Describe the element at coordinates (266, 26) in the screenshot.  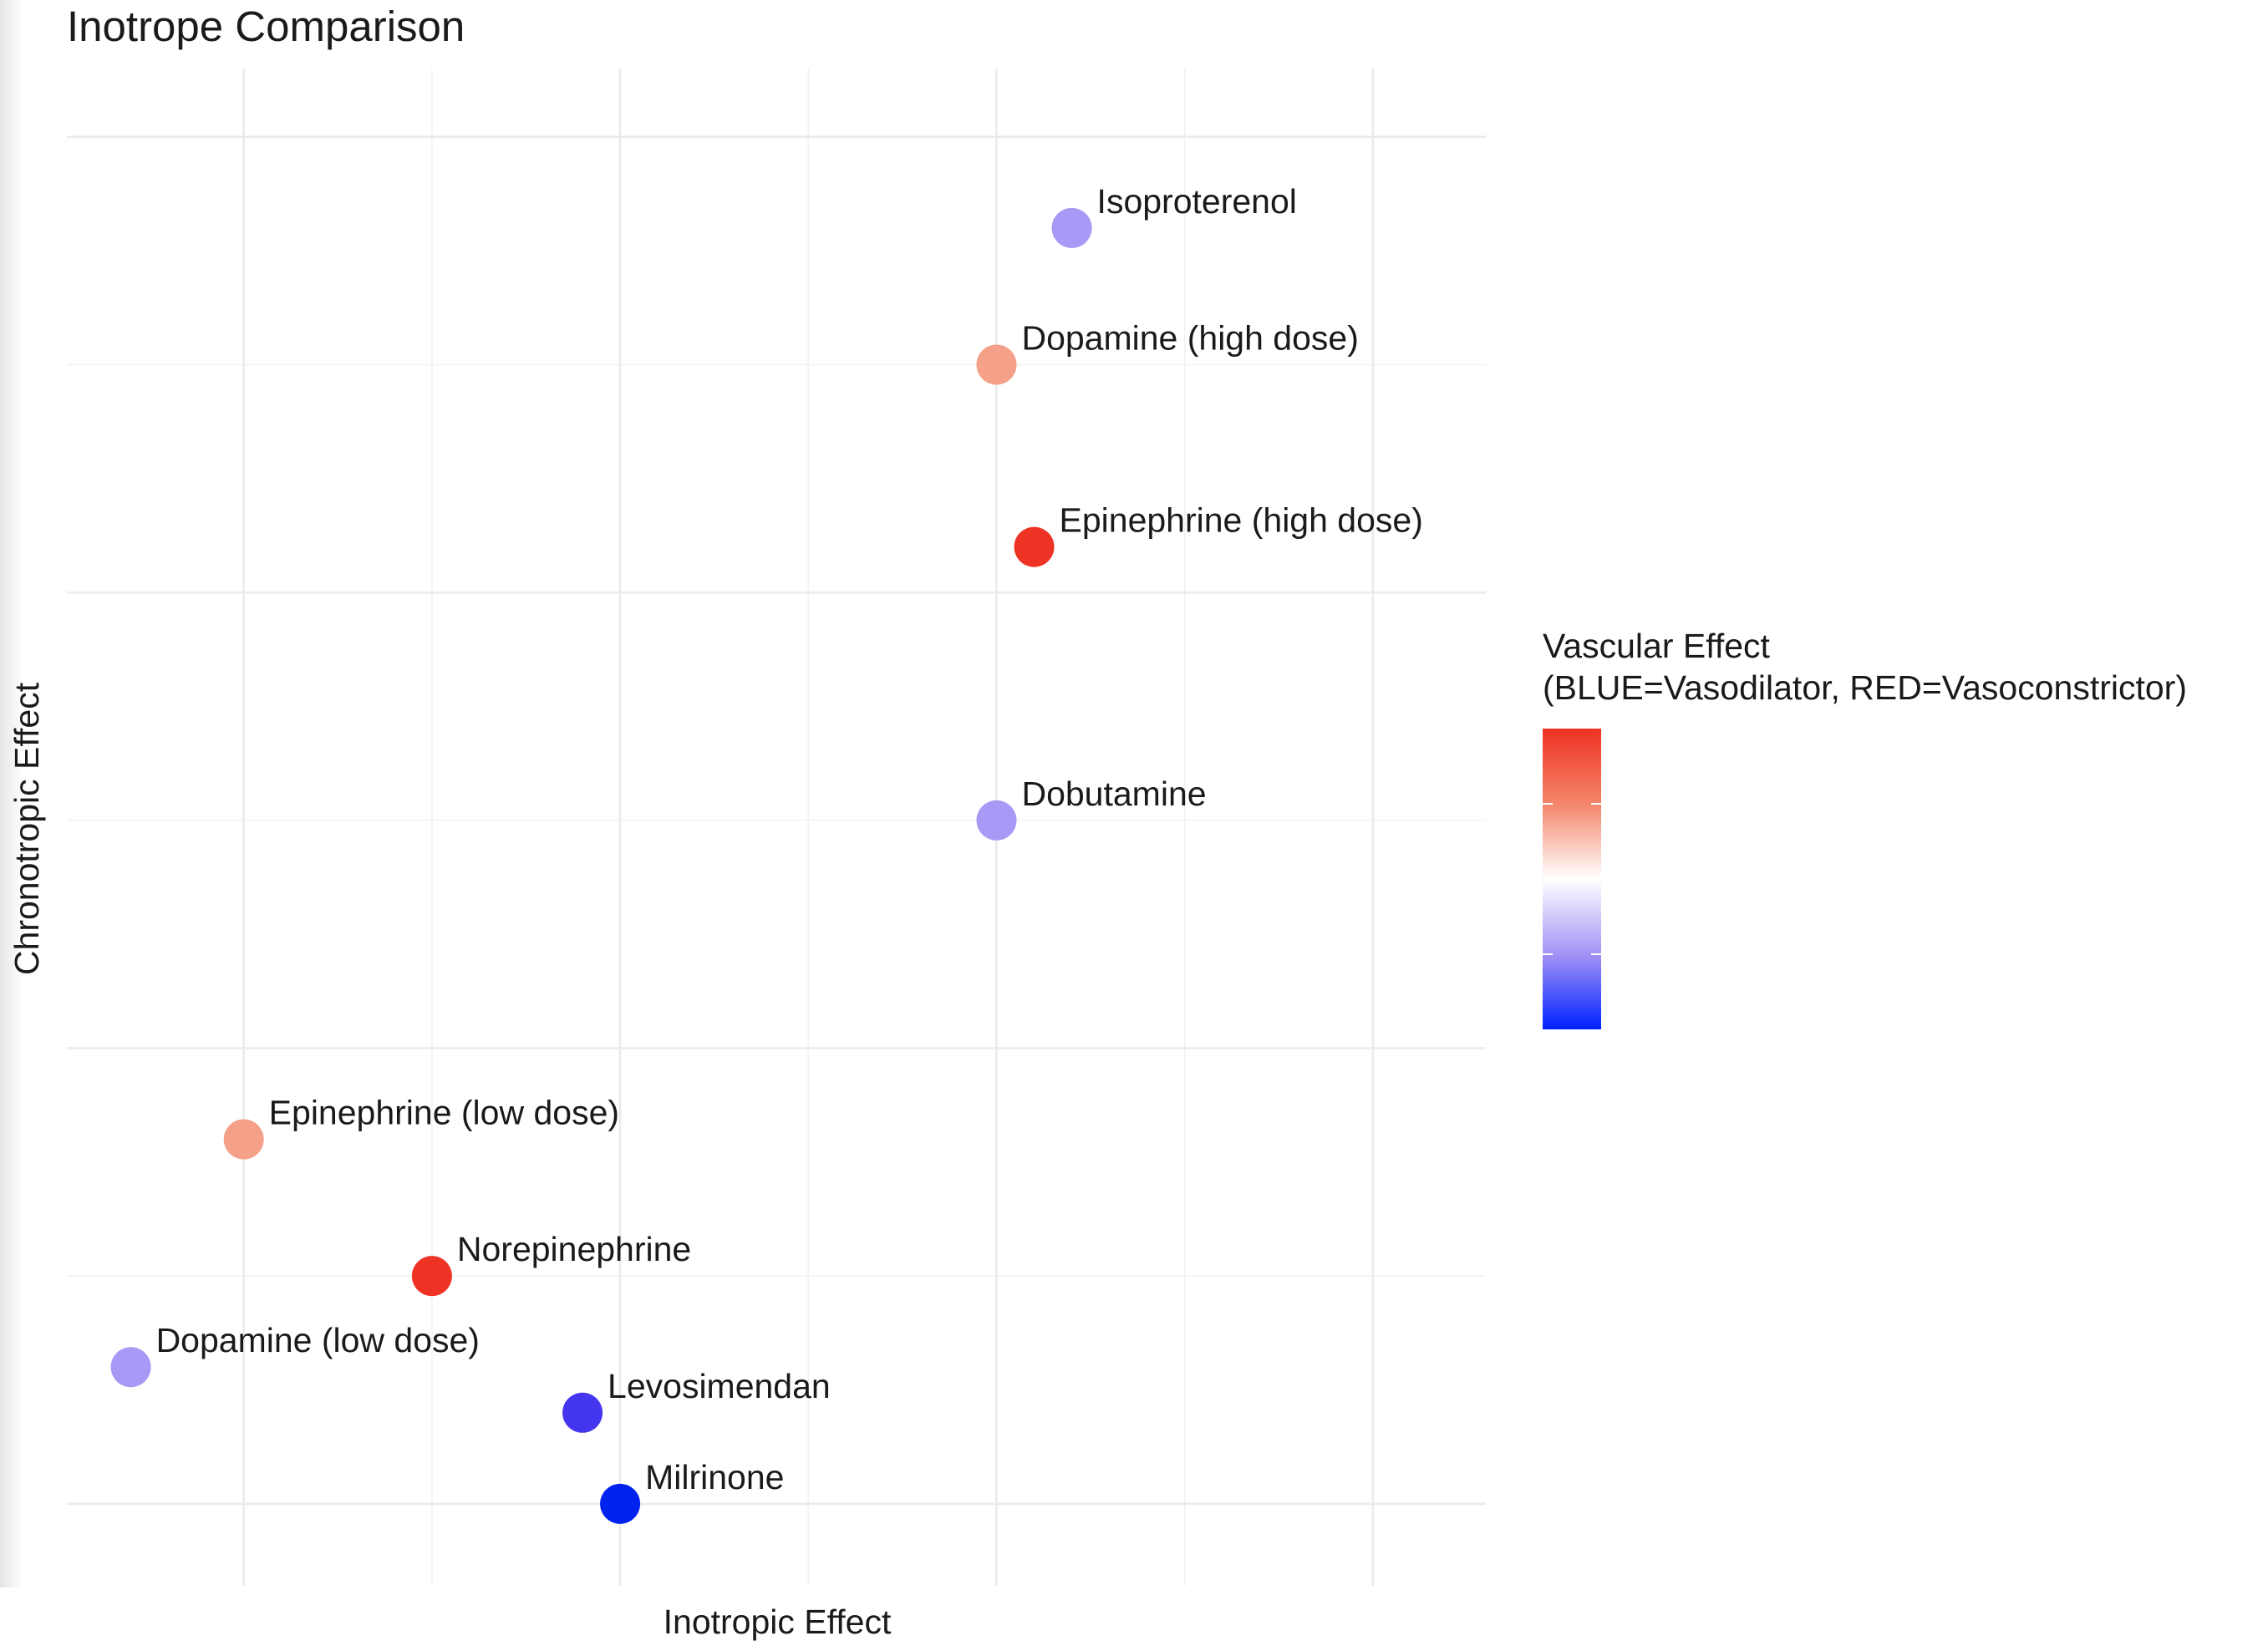
I see `chart-title: Inotrope Comparison` at that location.